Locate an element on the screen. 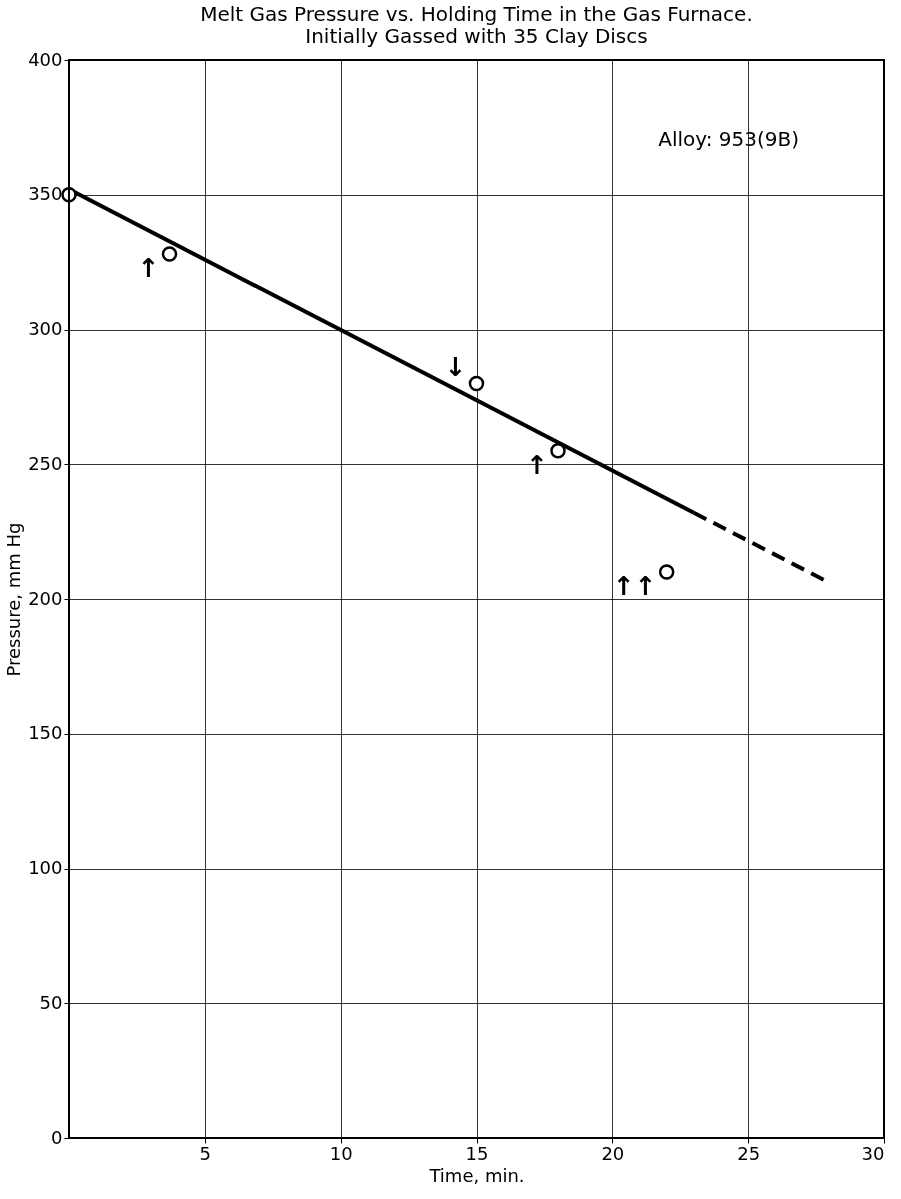 Image resolution: width=901 pixels, height=1199 pixels. annotation: ↑↑ is located at coordinates (635, 586).